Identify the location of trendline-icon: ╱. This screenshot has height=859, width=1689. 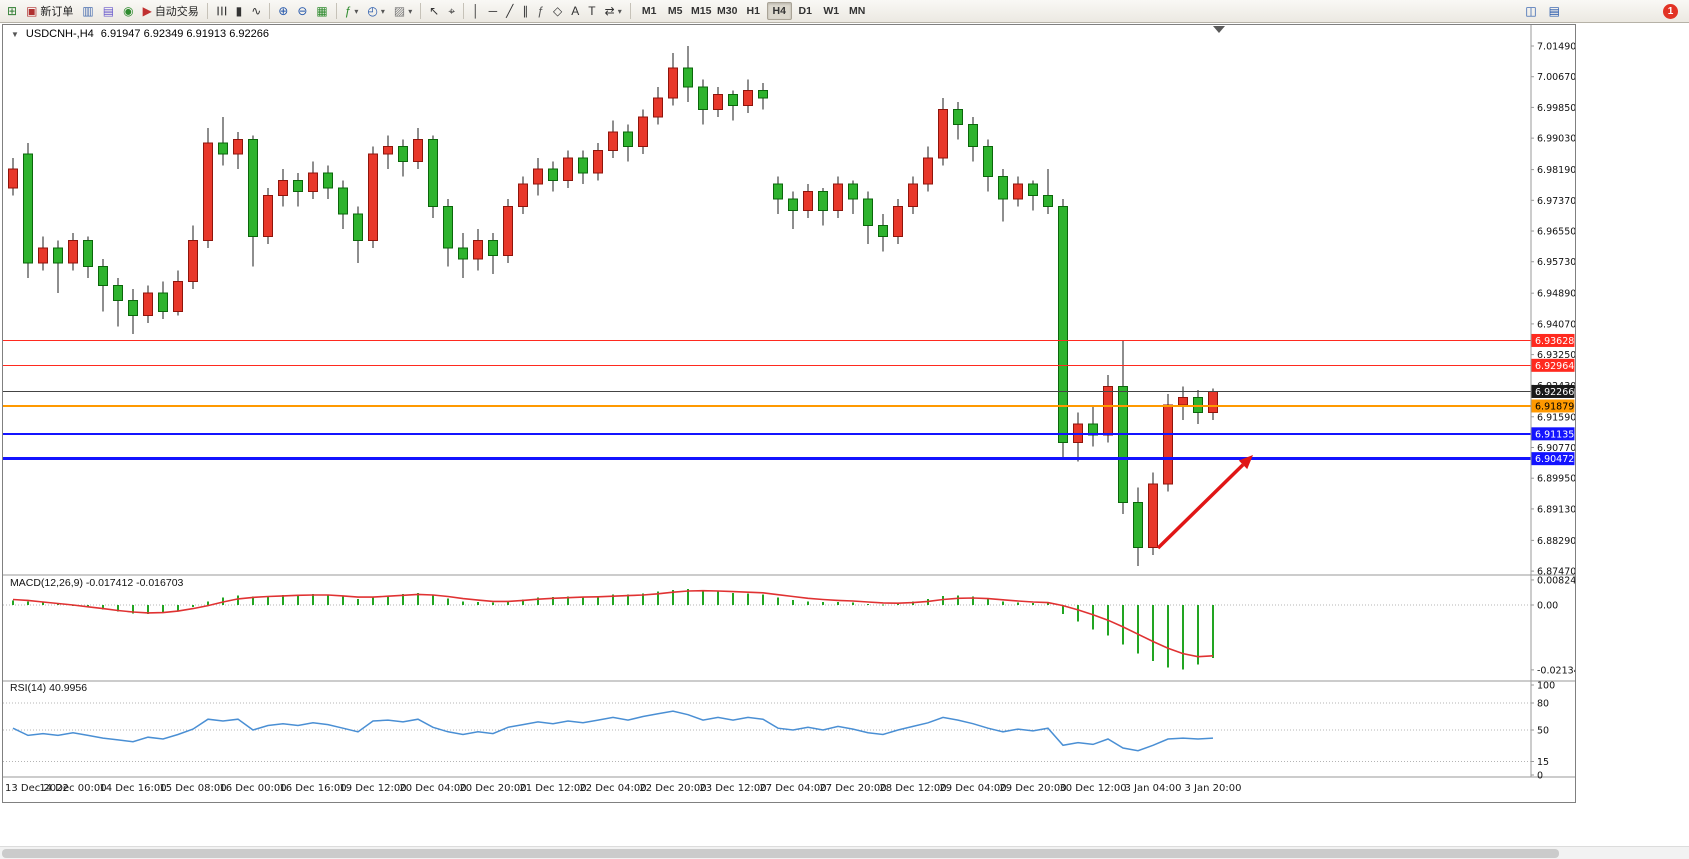
(510, 11).